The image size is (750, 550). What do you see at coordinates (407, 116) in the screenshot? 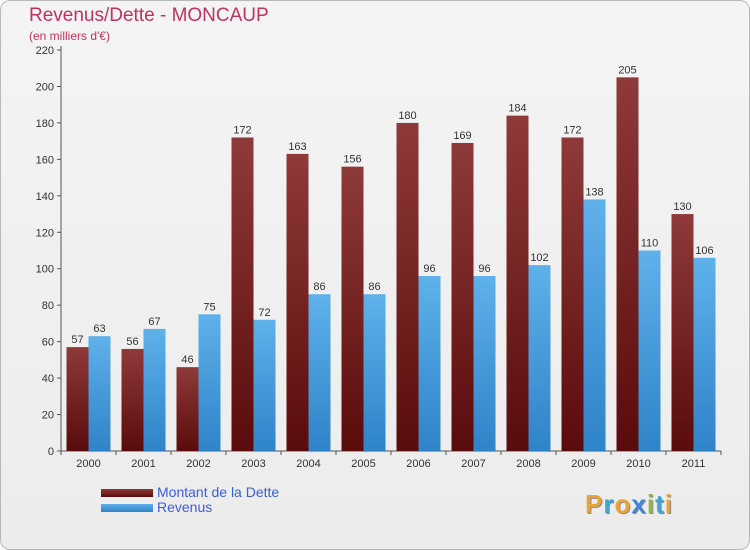
I see `debt-bar-value-label: 180` at bounding box center [407, 116].